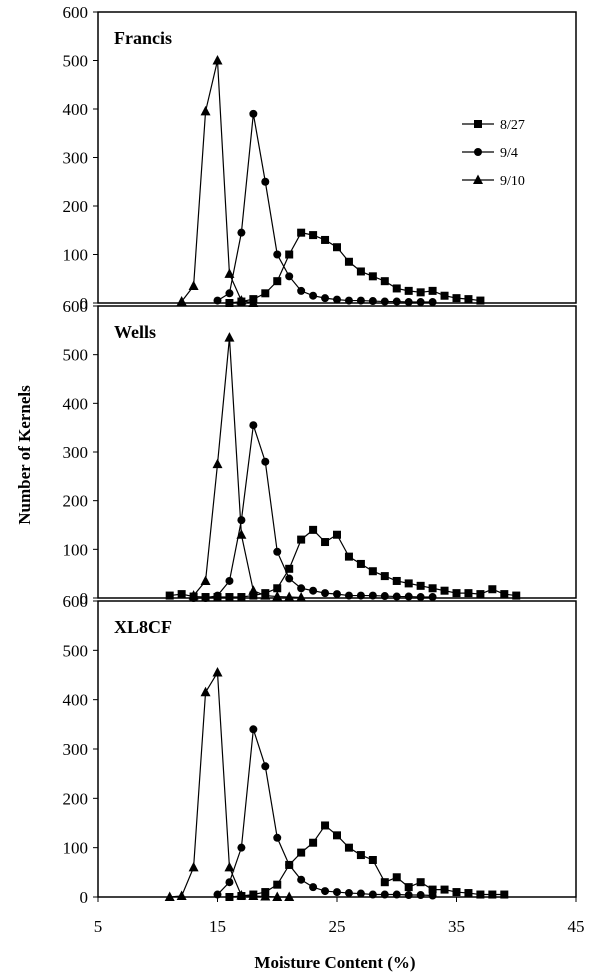  Describe the element at coordinates (334, 962) in the screenshot. I see `x-axis-title: Moisture Content (%)` at that location.